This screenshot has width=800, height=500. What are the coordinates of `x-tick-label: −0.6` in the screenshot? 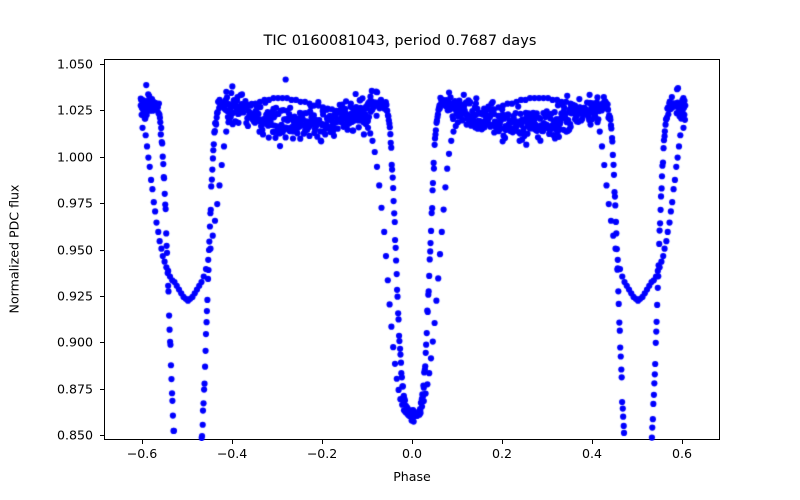 It's located at (142, 453).